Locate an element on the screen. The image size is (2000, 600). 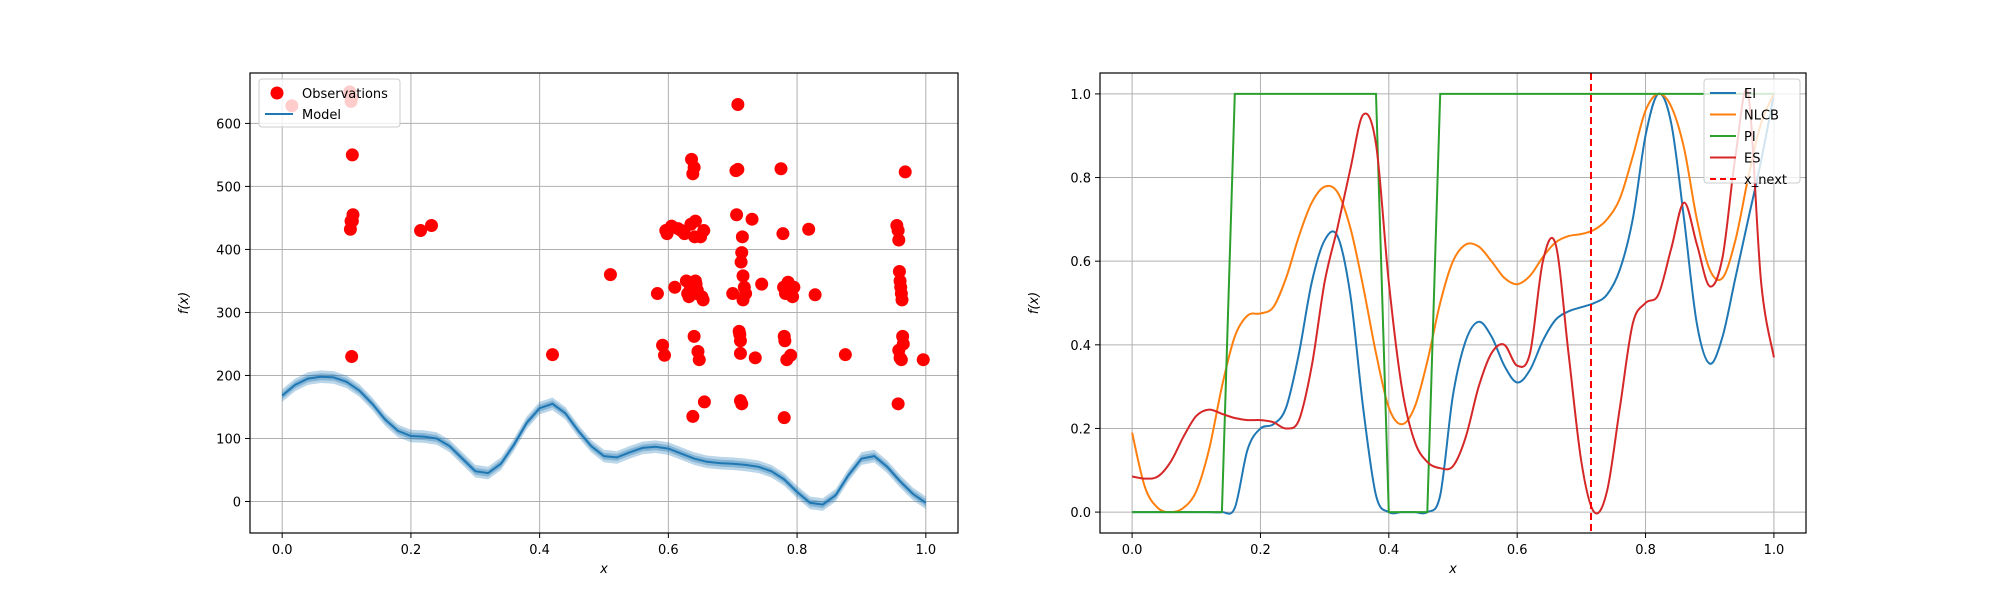
legend-label: Observations is located at coordinates (345, 94).